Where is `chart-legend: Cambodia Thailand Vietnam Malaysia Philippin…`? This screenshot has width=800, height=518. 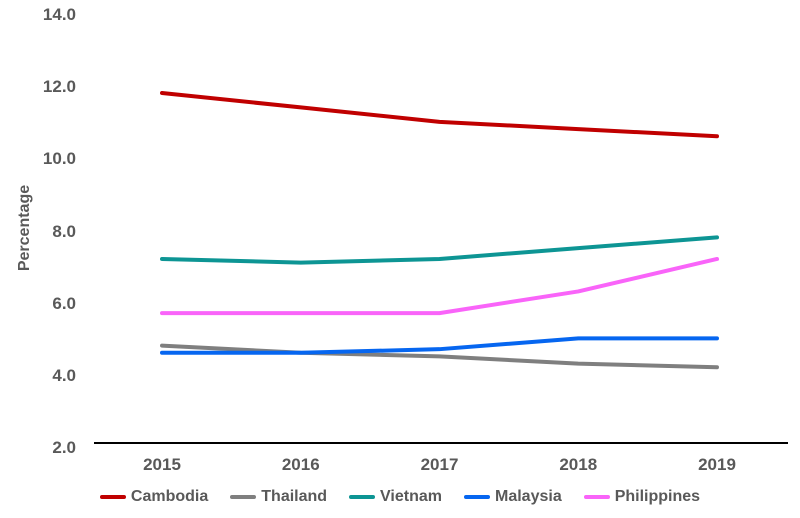
chart-legend: Cambodia Thailand Vietnam Malaysia Philippin… is located at coordinates (400, 497).